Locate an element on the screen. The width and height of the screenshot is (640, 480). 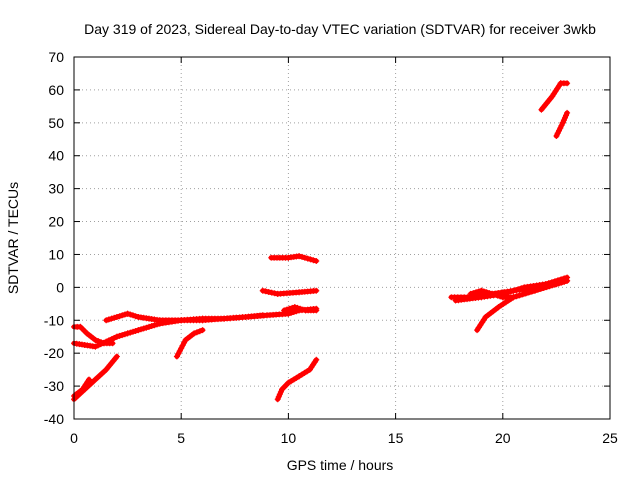
series-line is located at coordinates (297, 379).